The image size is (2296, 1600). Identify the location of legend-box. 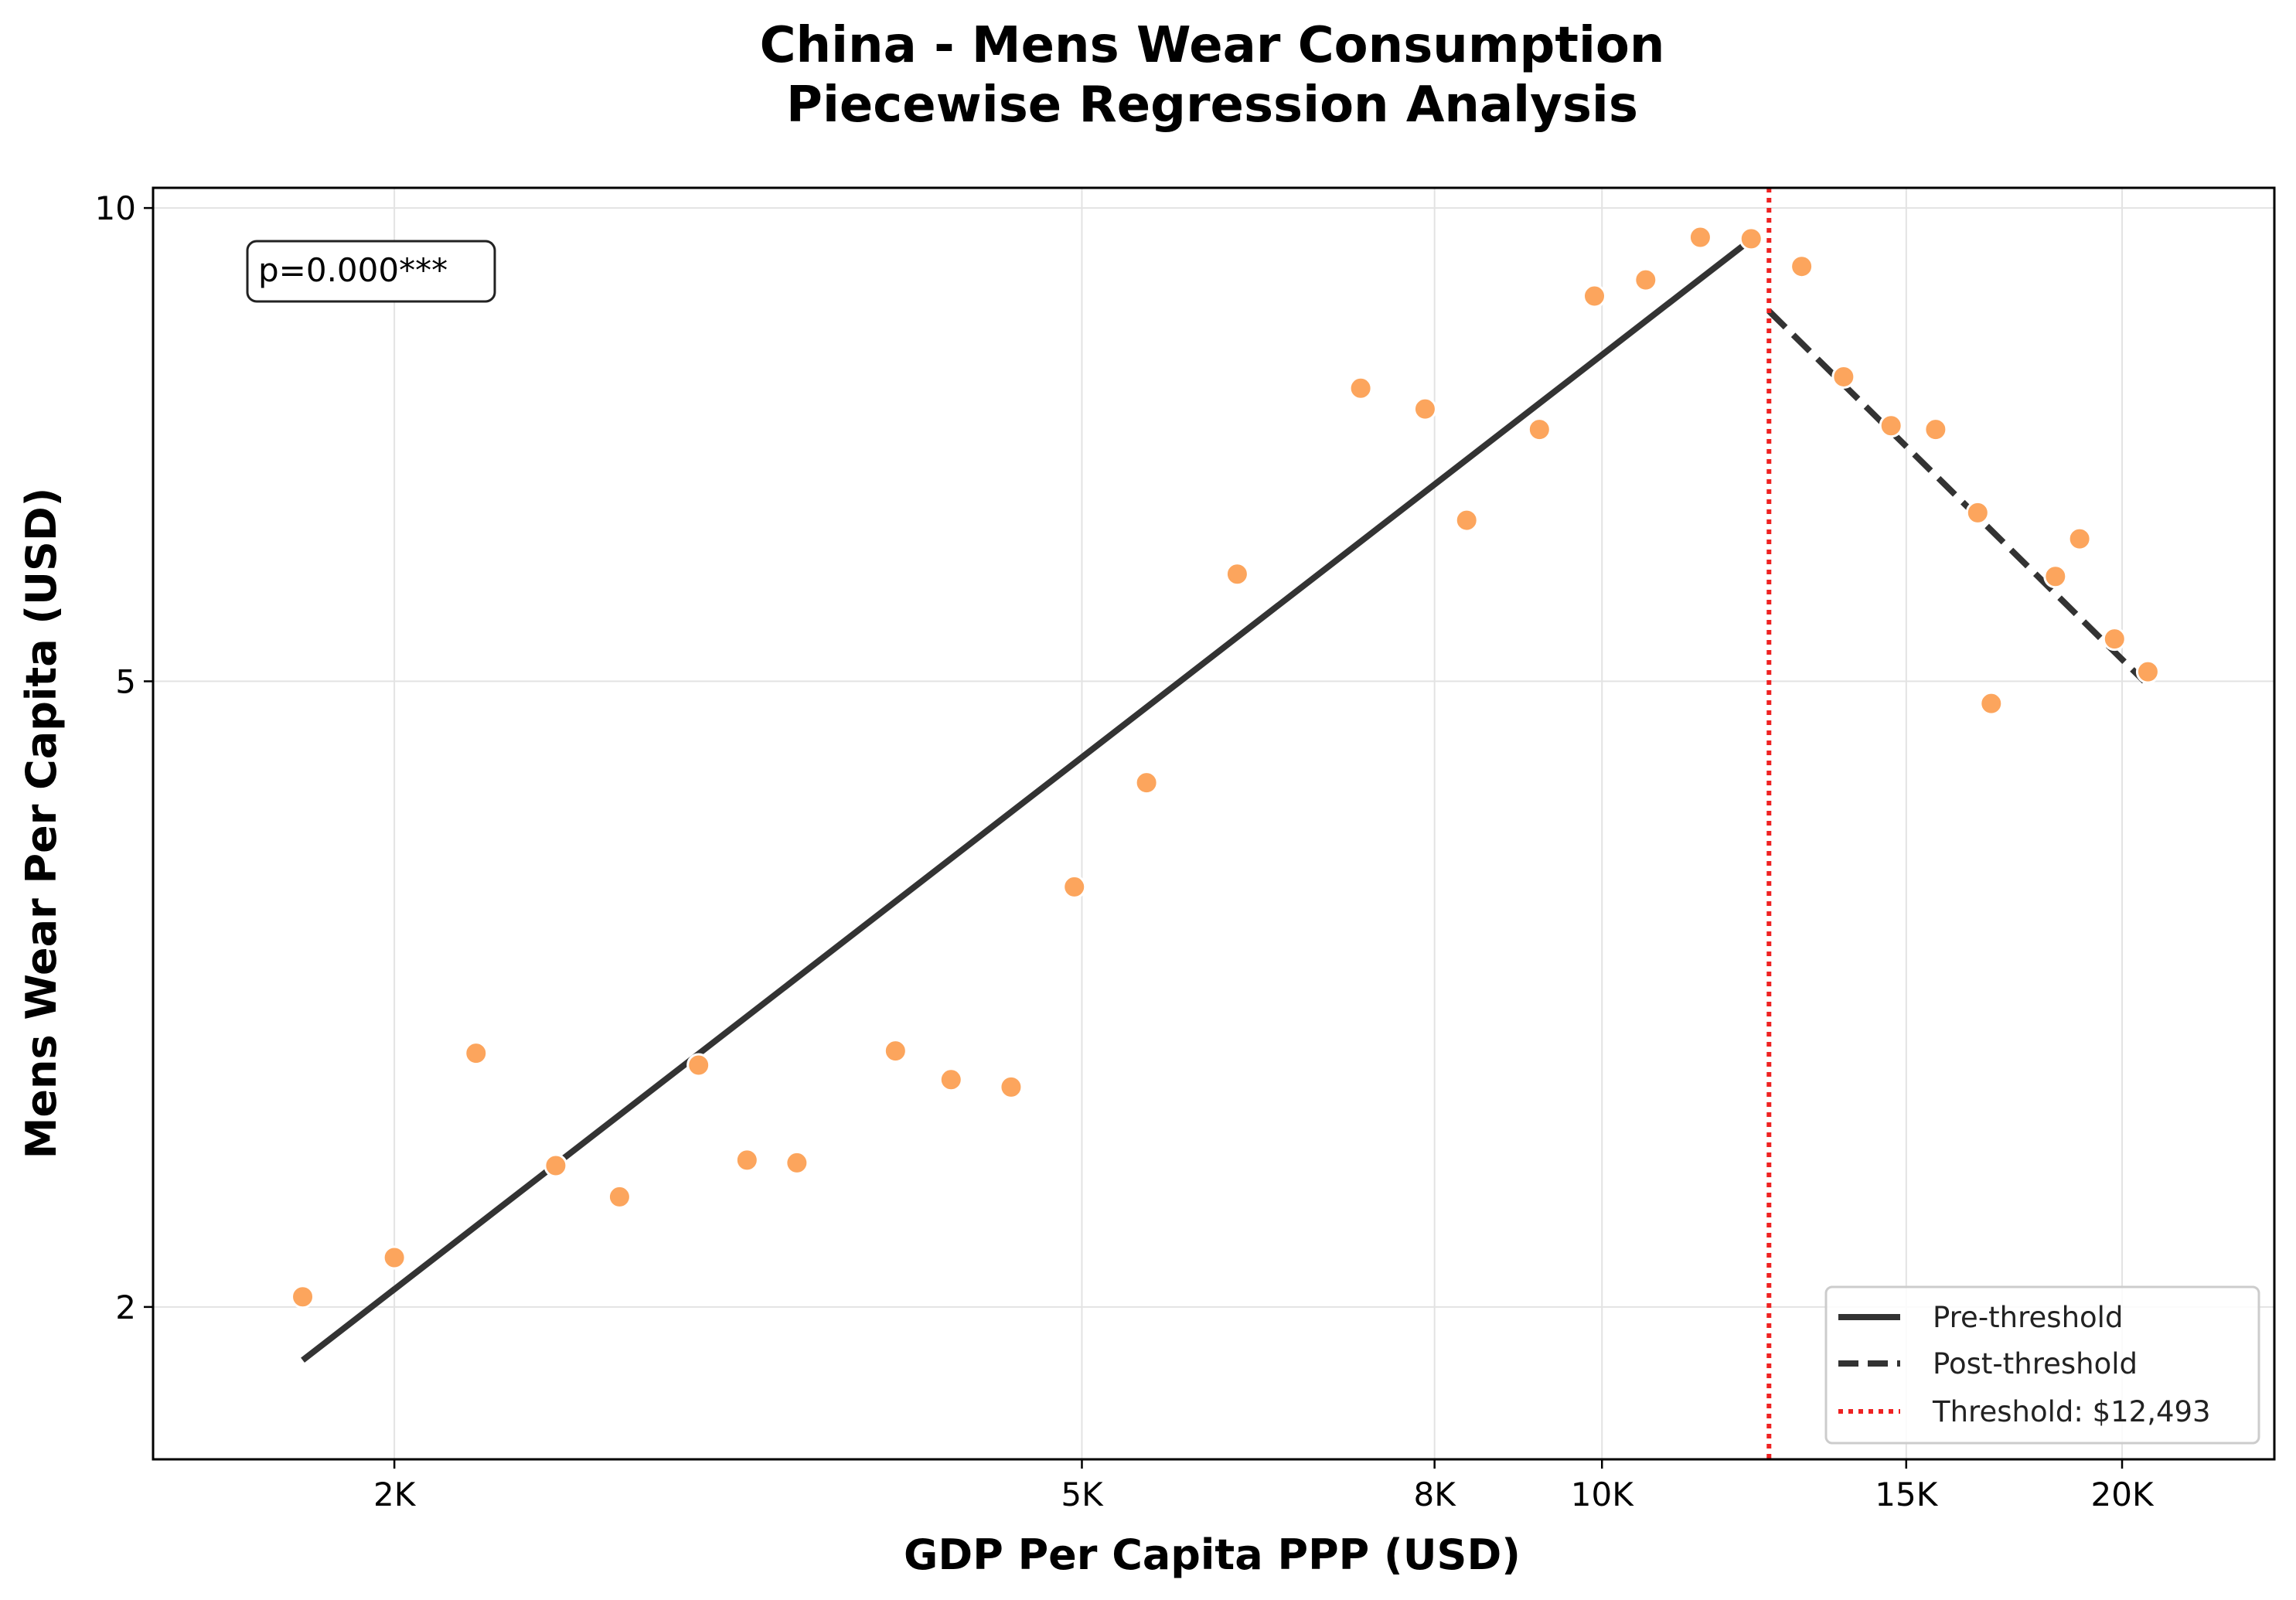
(2042, 1365).